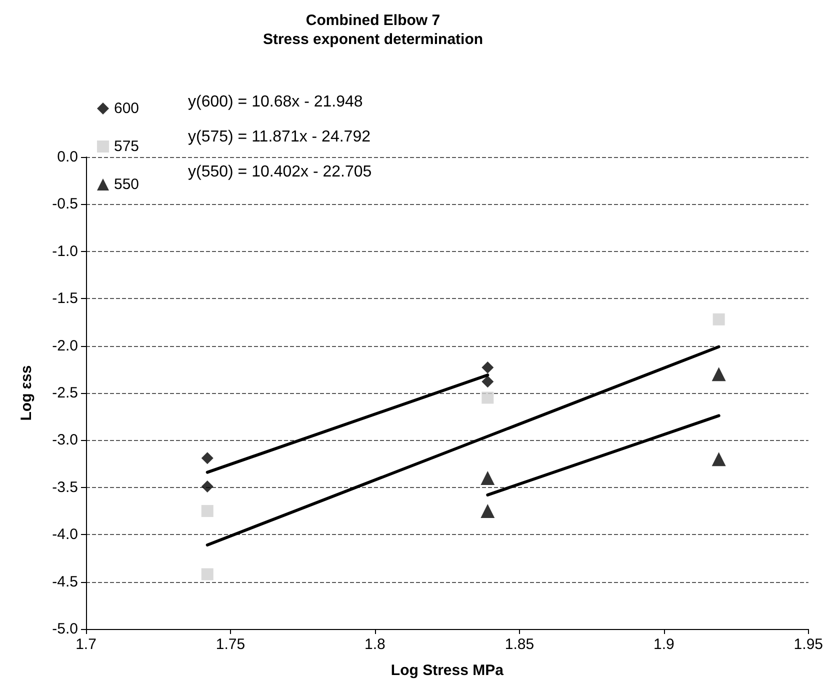 This screenshot has width=834, height=691. What do you see at coordinates (127, 184) in the screenshot?
I see `legend-label: 550` at bounding box center [127, 184].